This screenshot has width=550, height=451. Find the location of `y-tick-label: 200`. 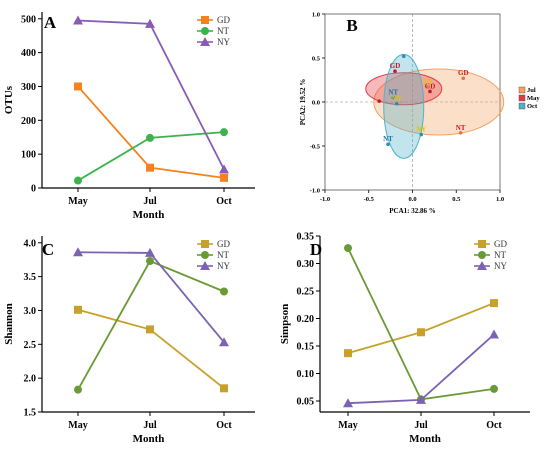

y-tick-label: 200 is located at coordinates (28, 121).